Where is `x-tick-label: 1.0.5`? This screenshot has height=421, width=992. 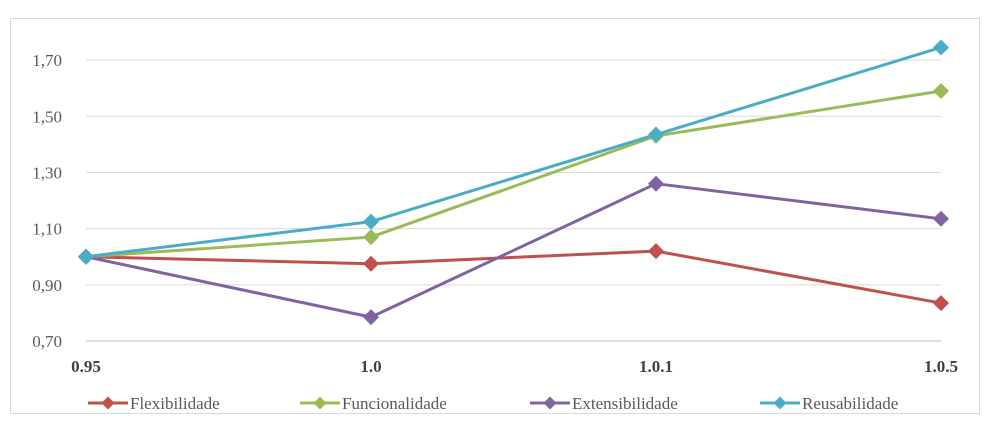
x-tick-label: 1.0.5 is located at coordinates (941, 366).